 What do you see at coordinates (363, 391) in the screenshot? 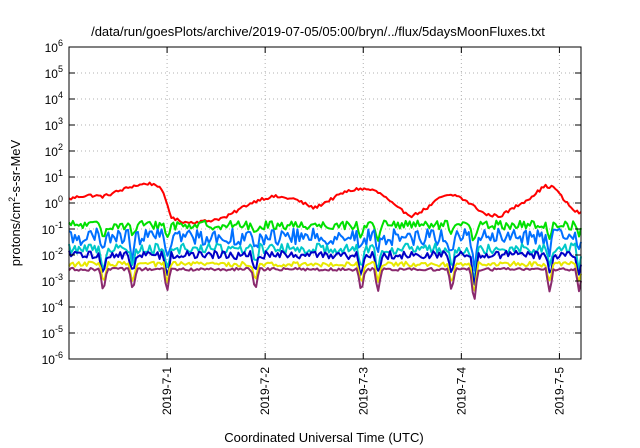
I see `x-tick-label: 2019-7-3` at bounding box center [363, 391].